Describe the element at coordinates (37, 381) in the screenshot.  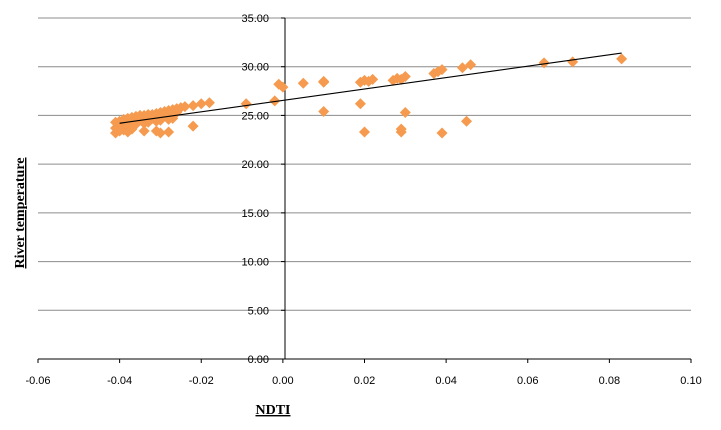
I see `x-tick-label: -0.06` at that location.